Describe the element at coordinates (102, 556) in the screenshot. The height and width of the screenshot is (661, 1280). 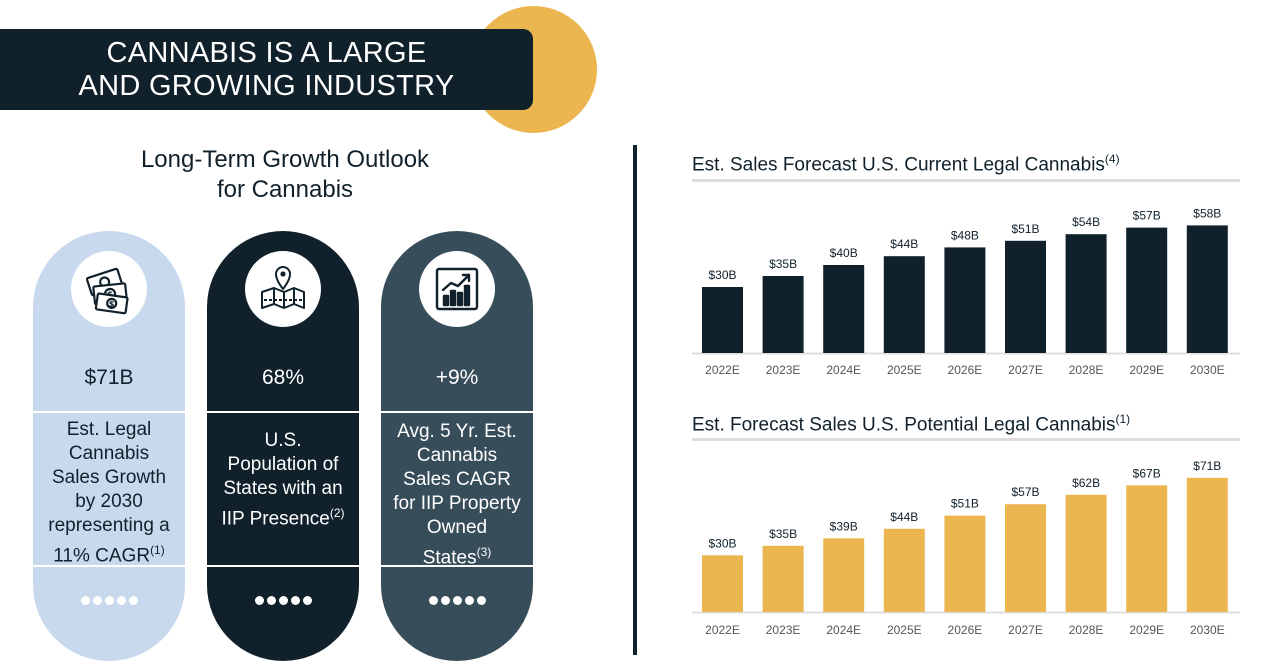
I see `stat-desc-text: 11% CAGR` at that location.